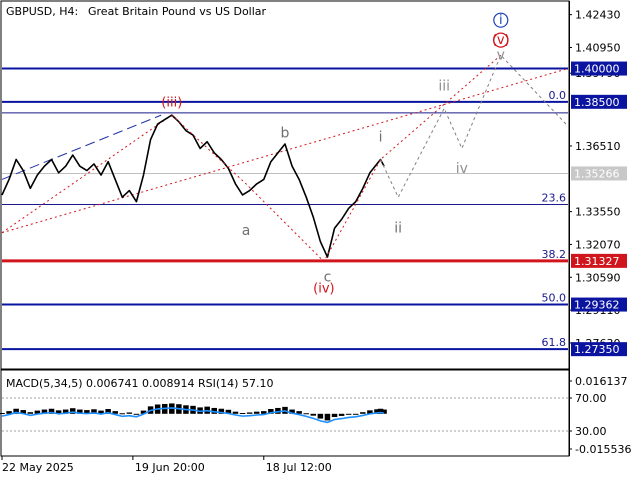  I want to click on indicator-tick-label: 0.016137, so click(601, 381).